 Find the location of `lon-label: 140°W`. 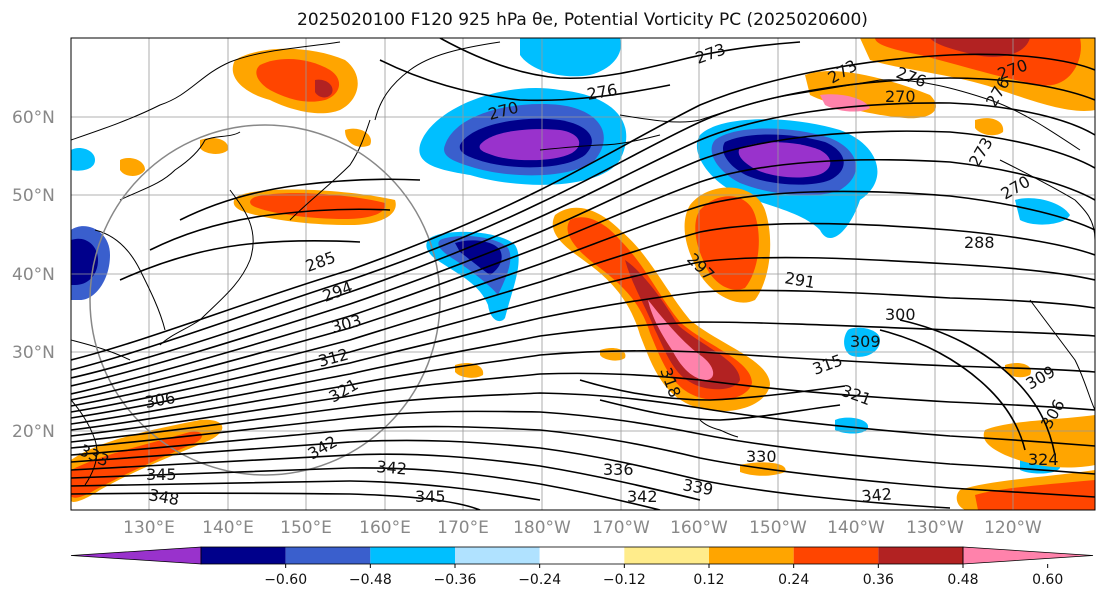

lon-label: 140°W is located at coordinates (856, 528).